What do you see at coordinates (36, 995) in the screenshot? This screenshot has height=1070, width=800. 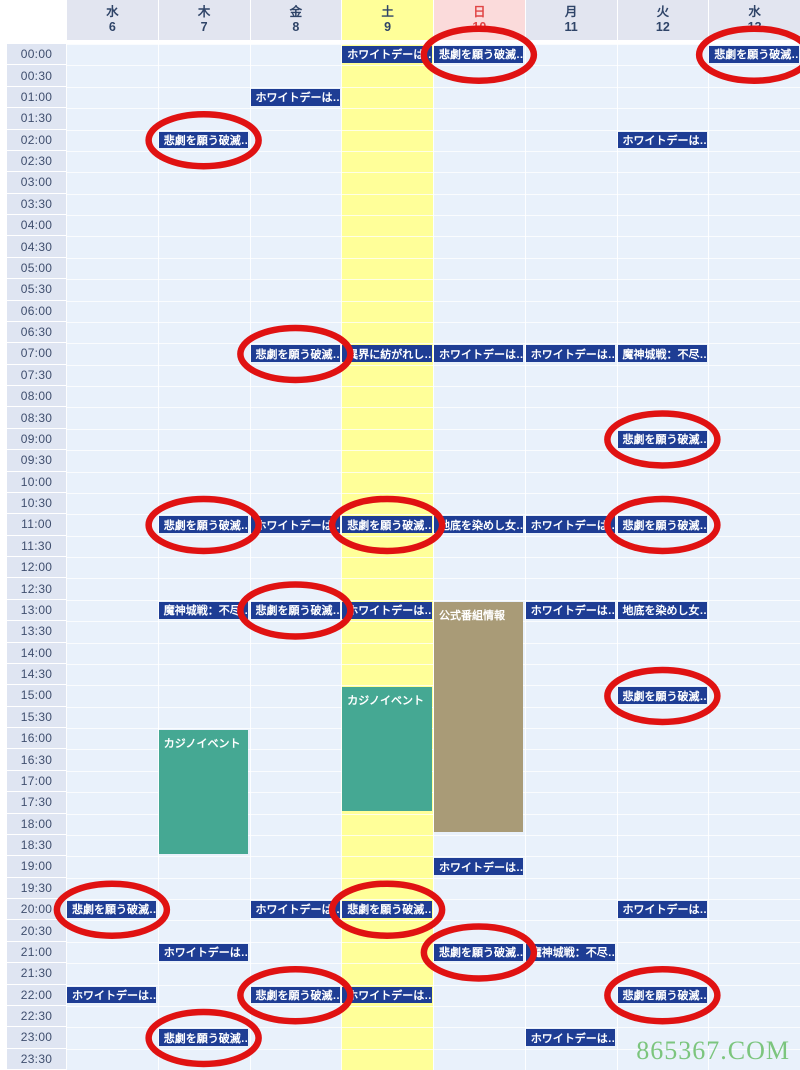 I see `time-label: 22:00` at bounding box center [36, 995].